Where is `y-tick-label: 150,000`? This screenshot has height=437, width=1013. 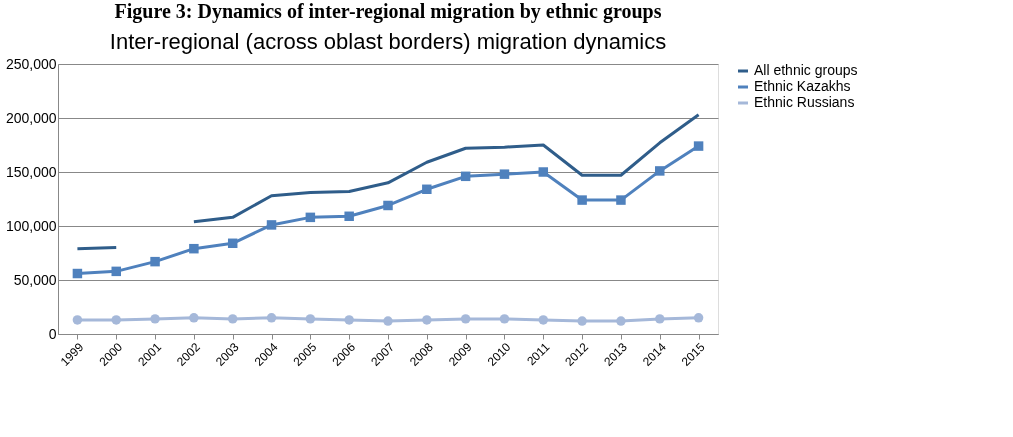
y-tick-label: 150,000 is located at coordinates (31, 171).